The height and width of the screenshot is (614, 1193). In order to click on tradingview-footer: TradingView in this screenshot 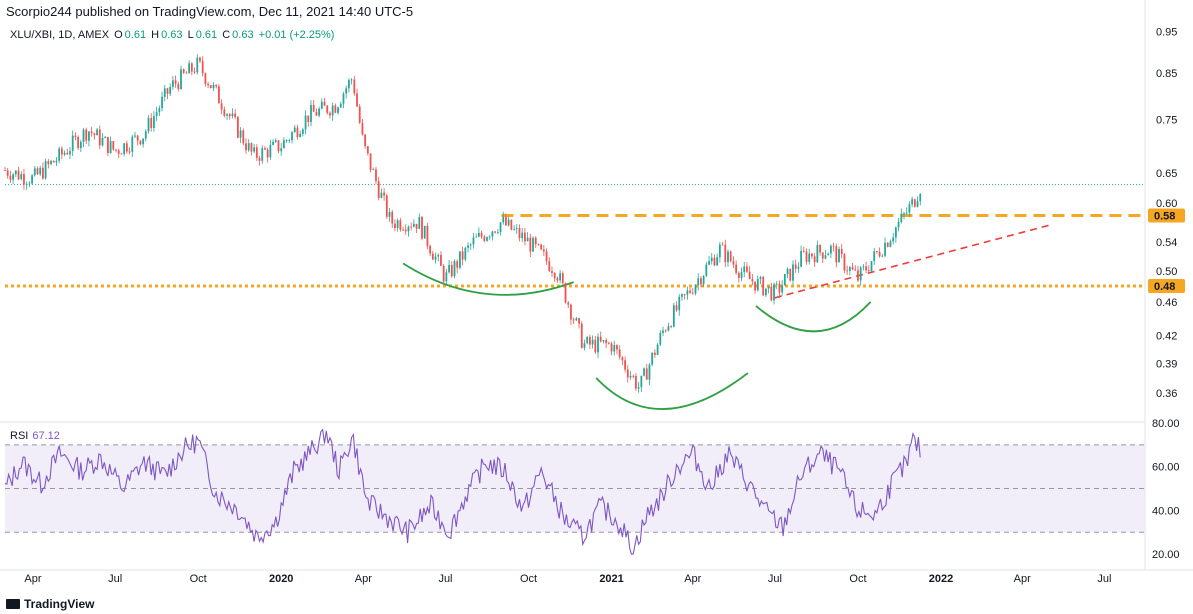, I will do `click(50, 604)`.